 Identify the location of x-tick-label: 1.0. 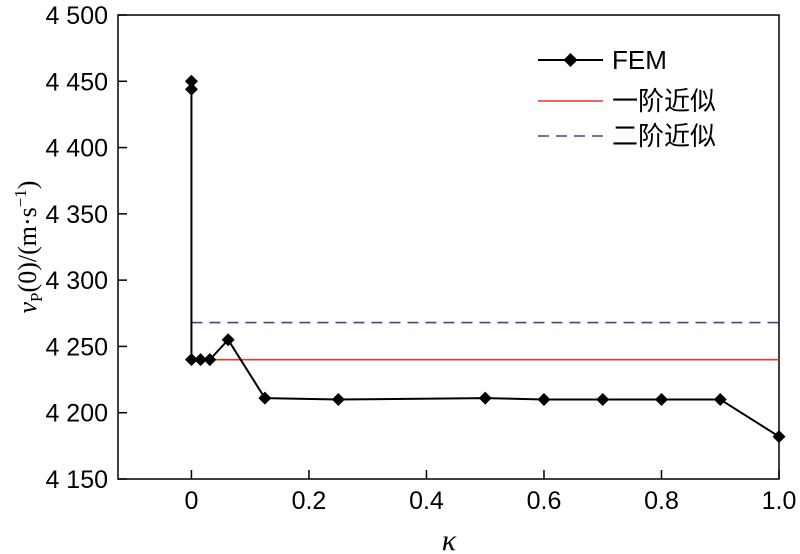
(779, 501).